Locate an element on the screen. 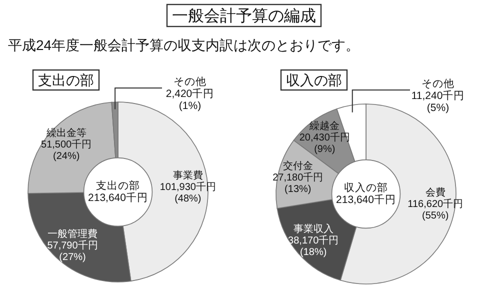  text: 支出の部 213,640千円 is located at coordinates (118, 191).